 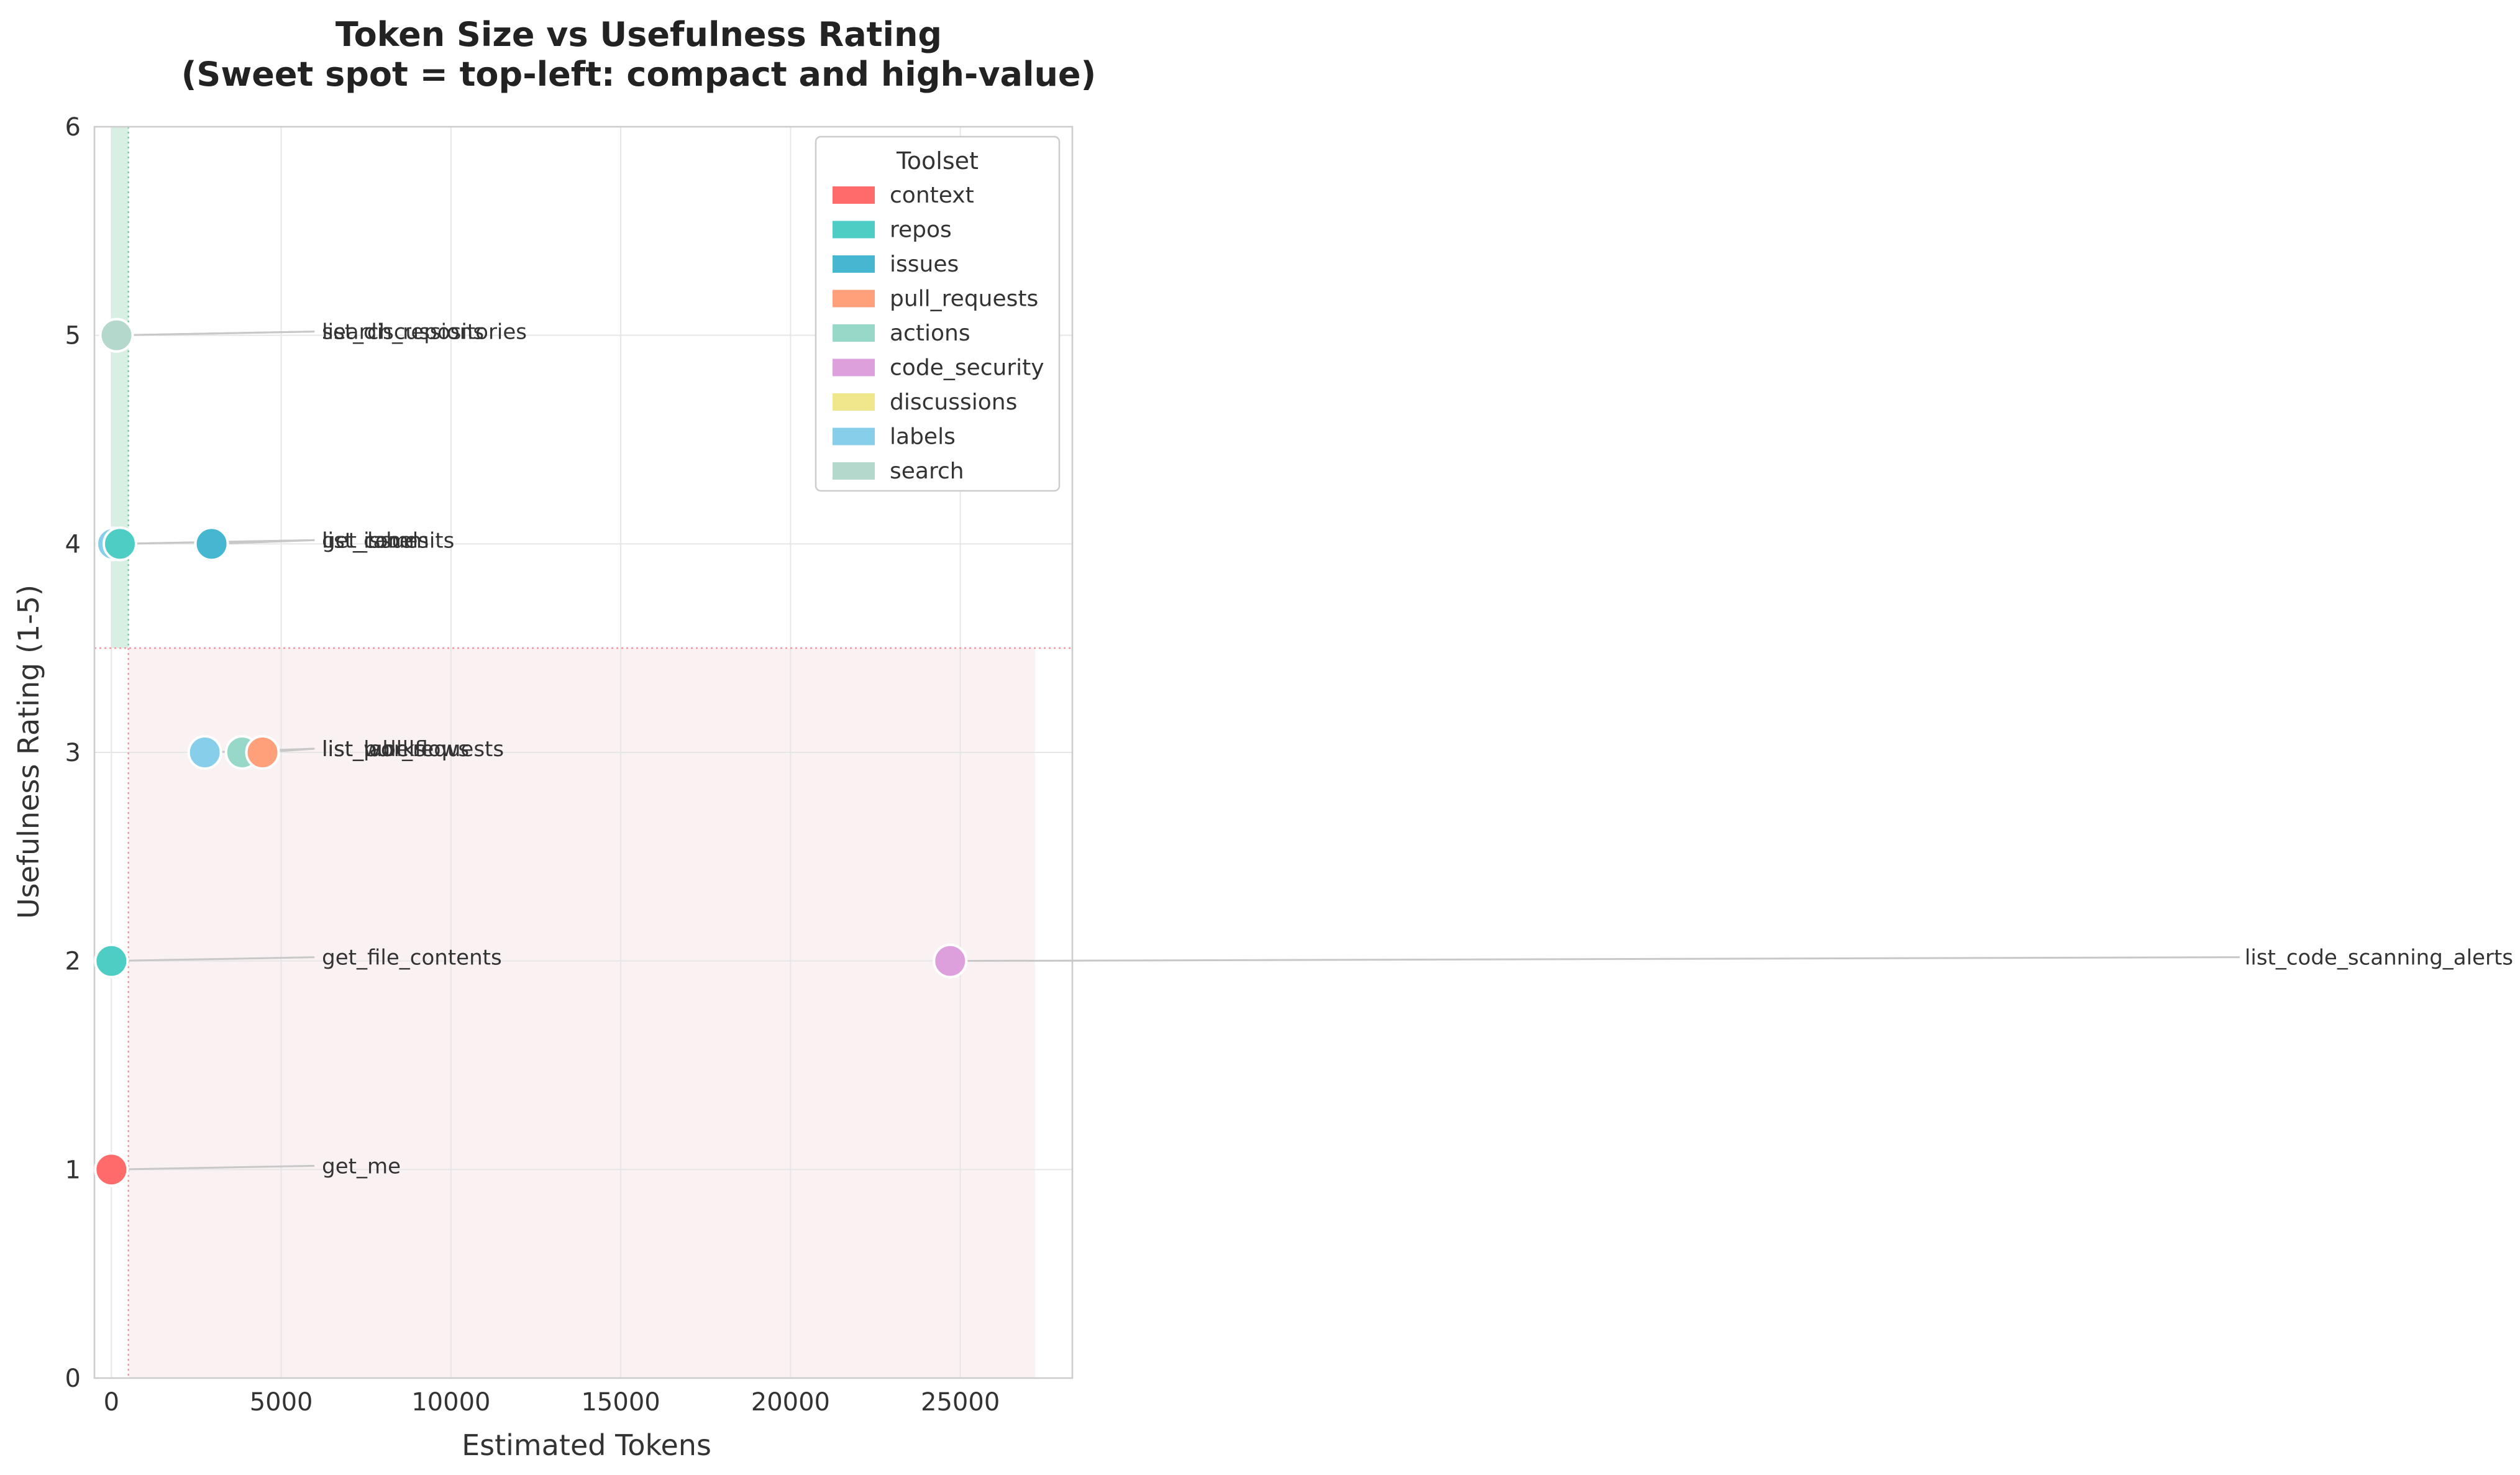 What do you see at coordinates (937, 161) in the screenshot?
I see `legend-title: Toolset` at bounding box center [937, 161].